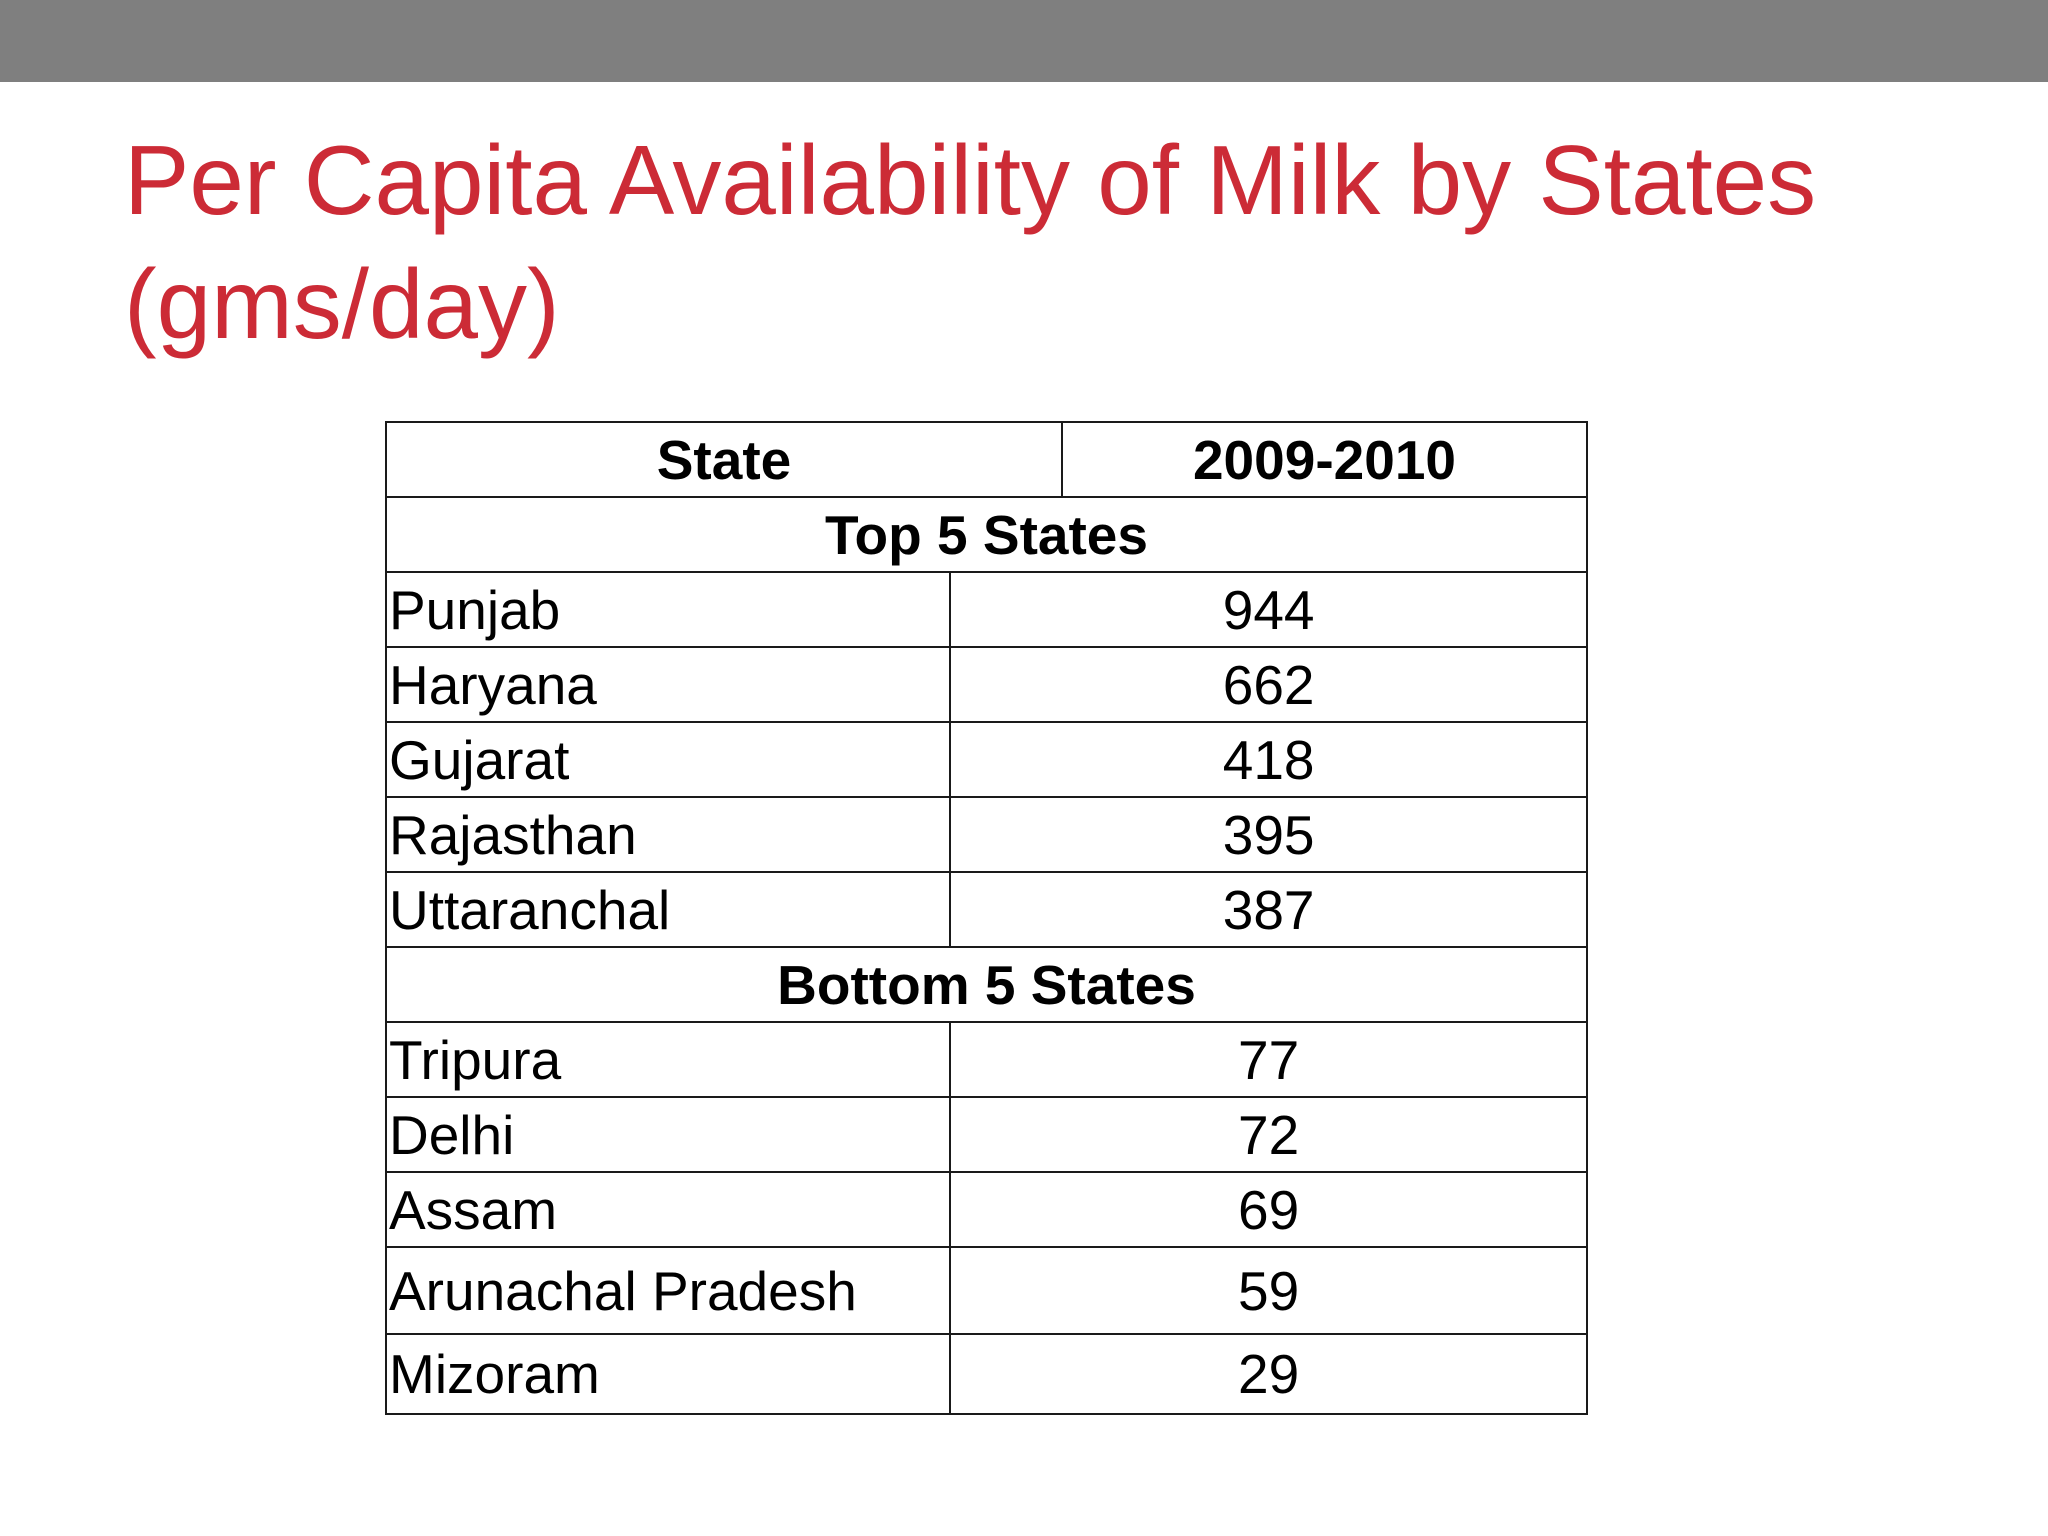 The image size is (2048, 1536). I want to click on state-value: 418, so click(1268, 759).